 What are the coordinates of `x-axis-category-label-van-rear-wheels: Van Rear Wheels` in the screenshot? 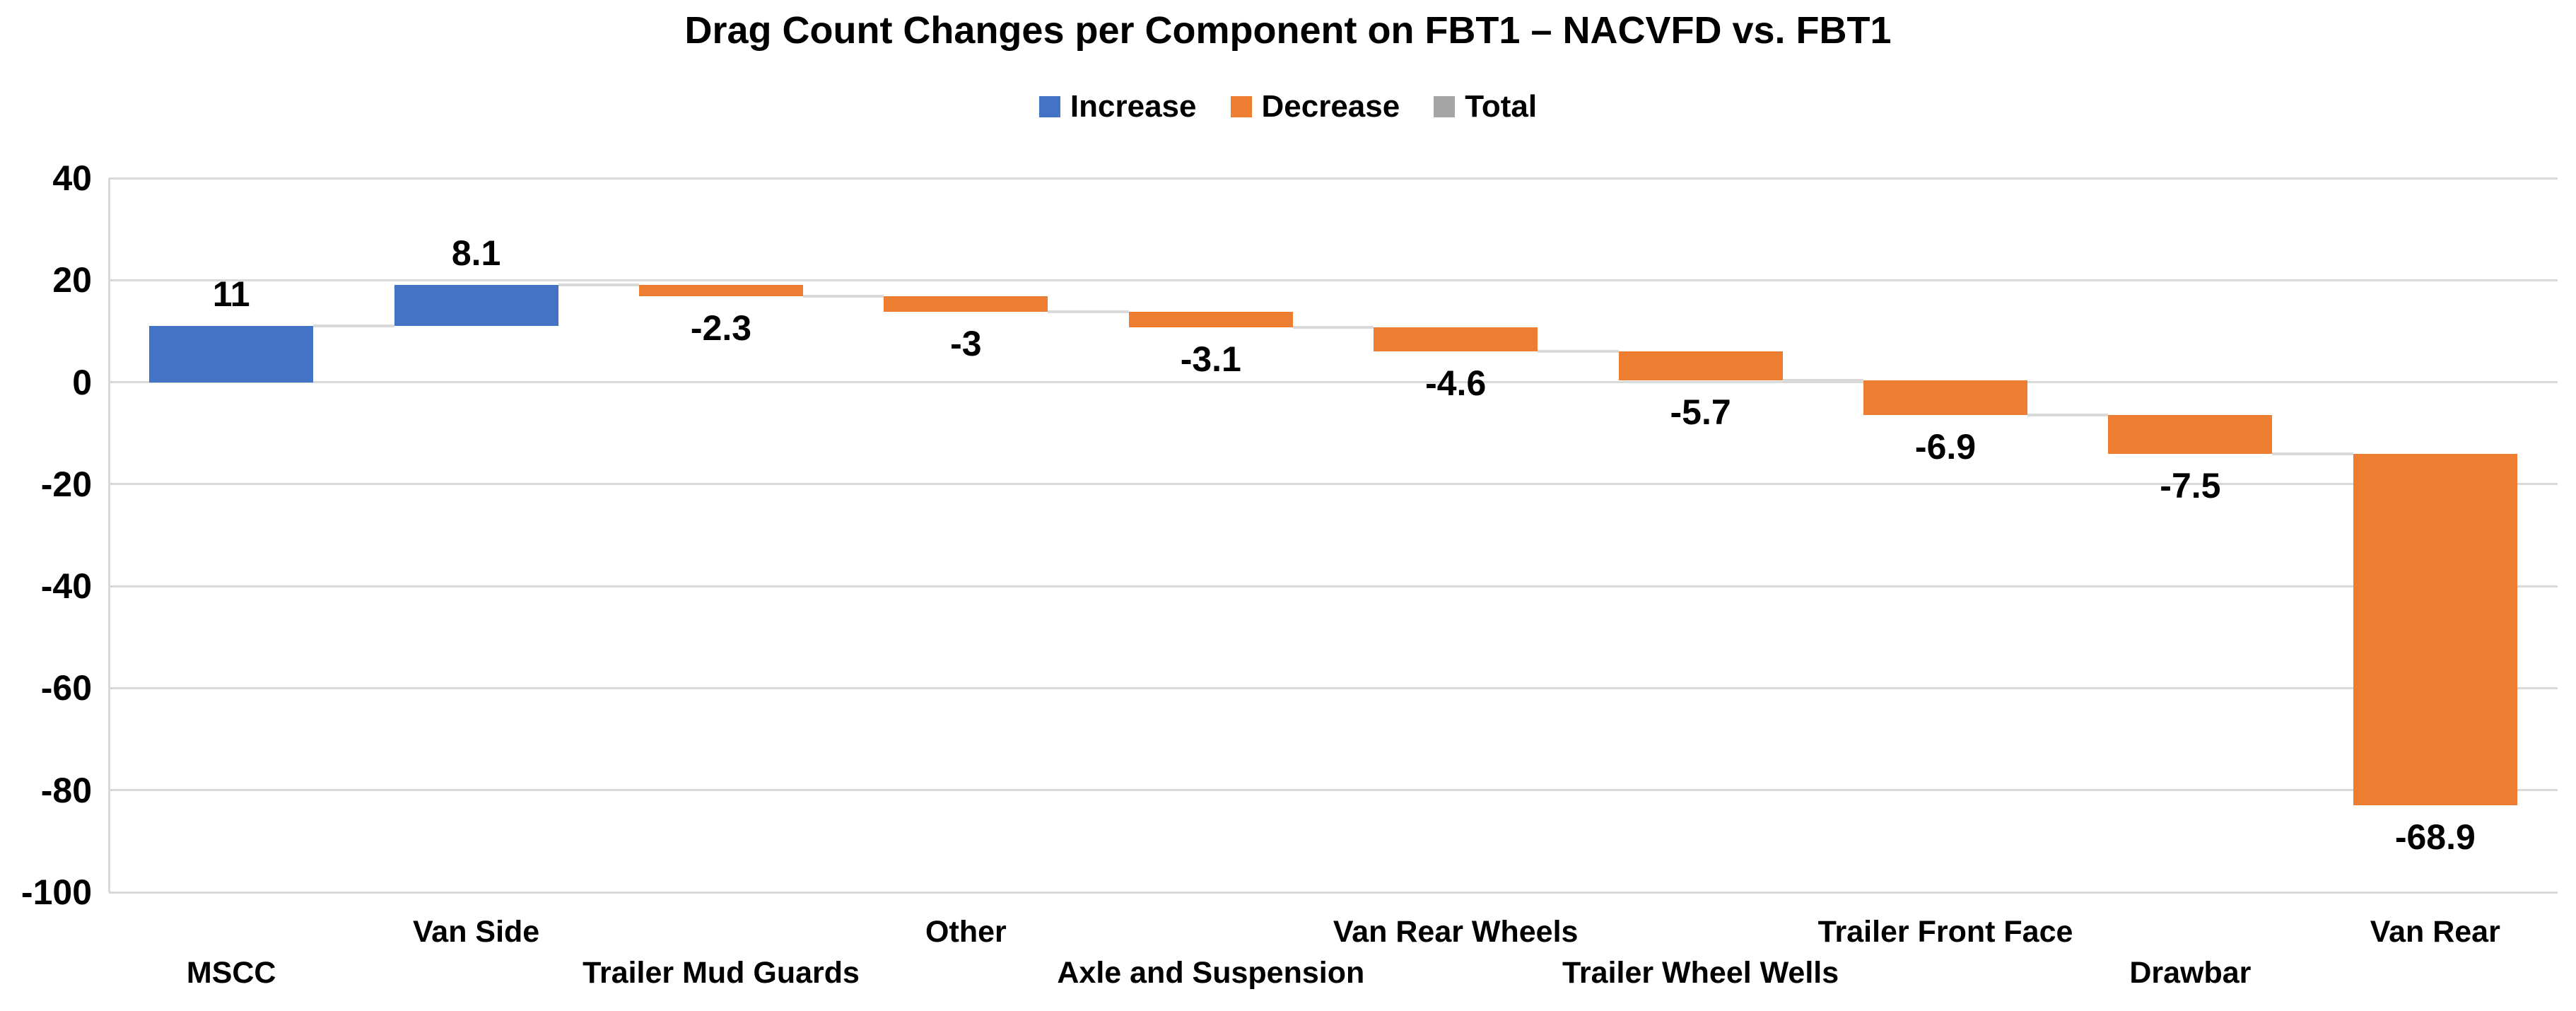 It's located at (1456, 932).